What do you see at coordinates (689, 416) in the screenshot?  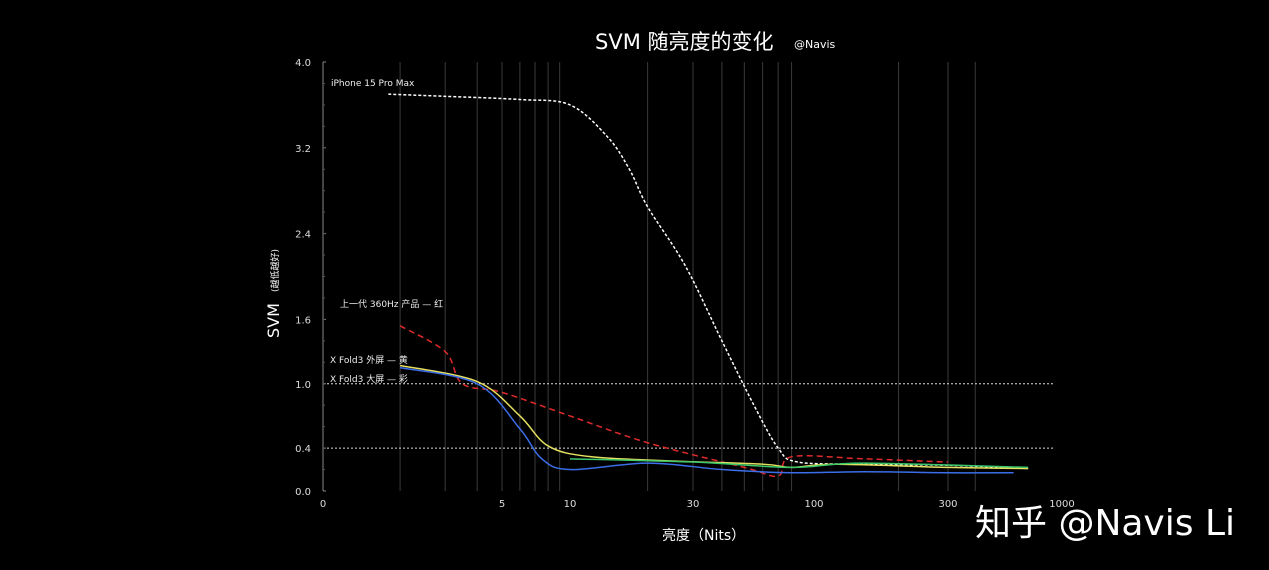 I see `reference-lines` at bounding box center [689, 416].